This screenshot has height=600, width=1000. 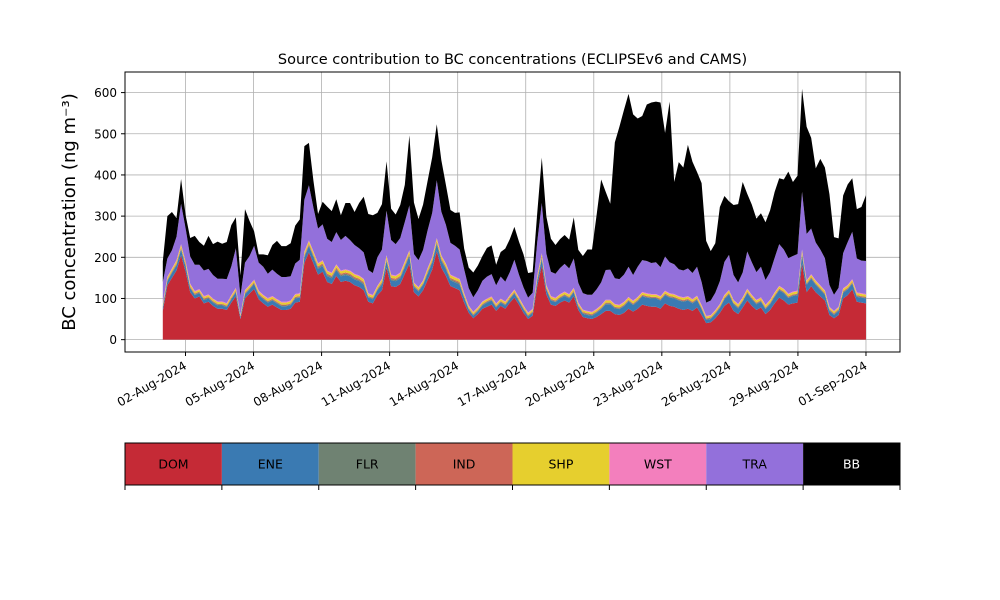 I want to click on legend-swatch-dom, so click(x=173, y=464).